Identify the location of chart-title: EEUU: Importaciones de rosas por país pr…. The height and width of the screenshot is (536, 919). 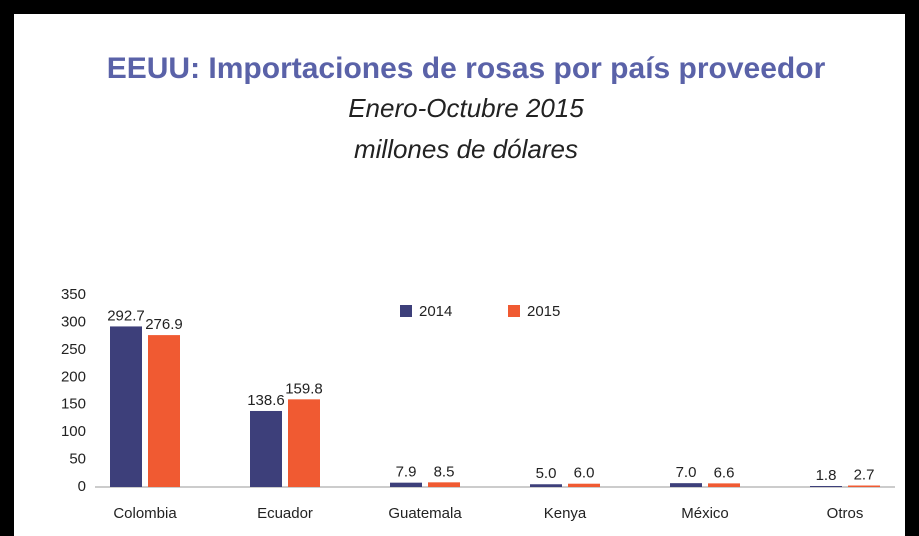
(466, 68).